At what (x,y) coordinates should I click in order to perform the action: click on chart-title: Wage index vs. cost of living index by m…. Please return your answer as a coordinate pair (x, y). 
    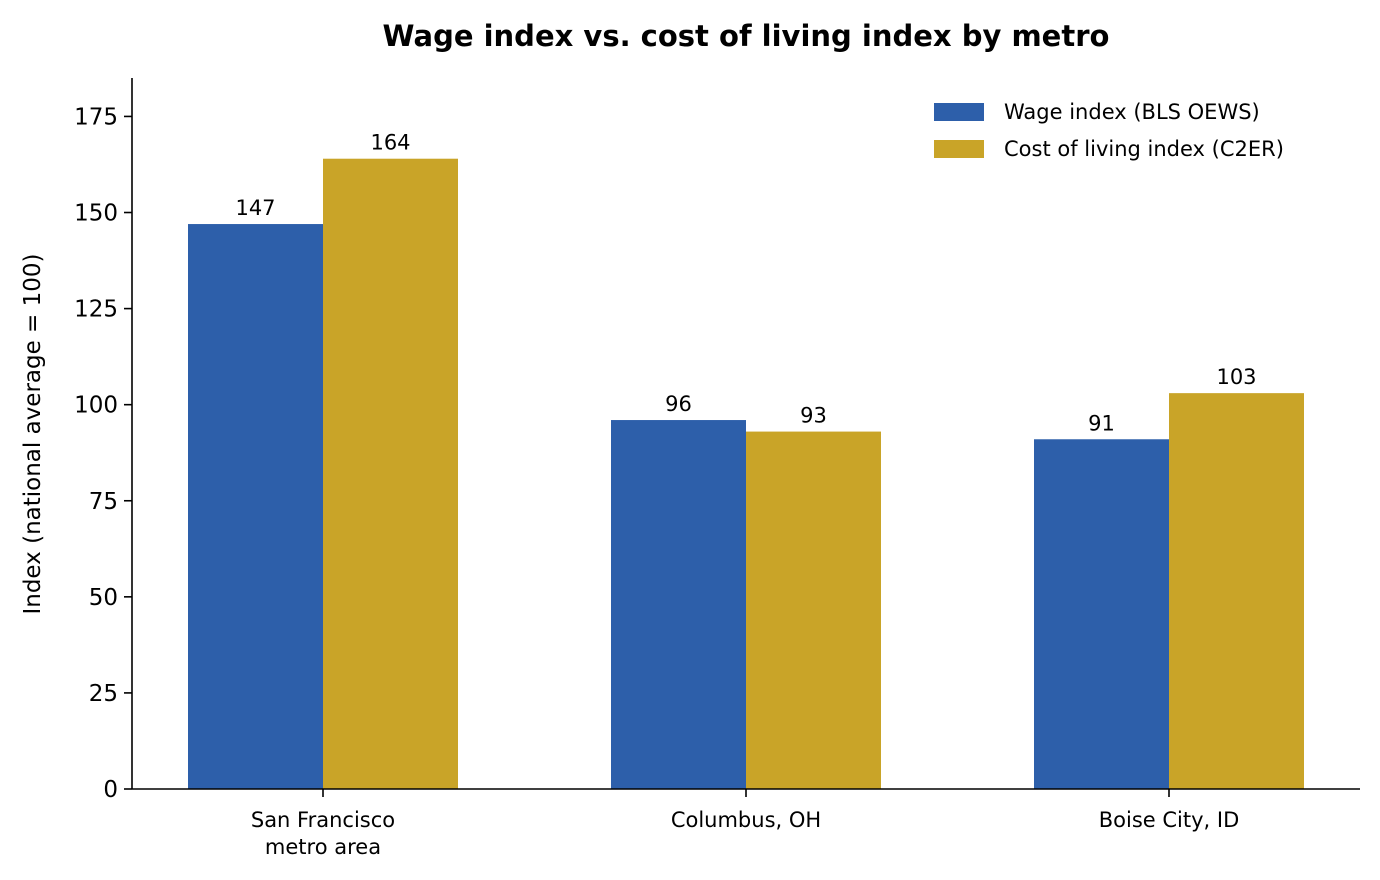
    Looking at the image, I should click on (746, 36).